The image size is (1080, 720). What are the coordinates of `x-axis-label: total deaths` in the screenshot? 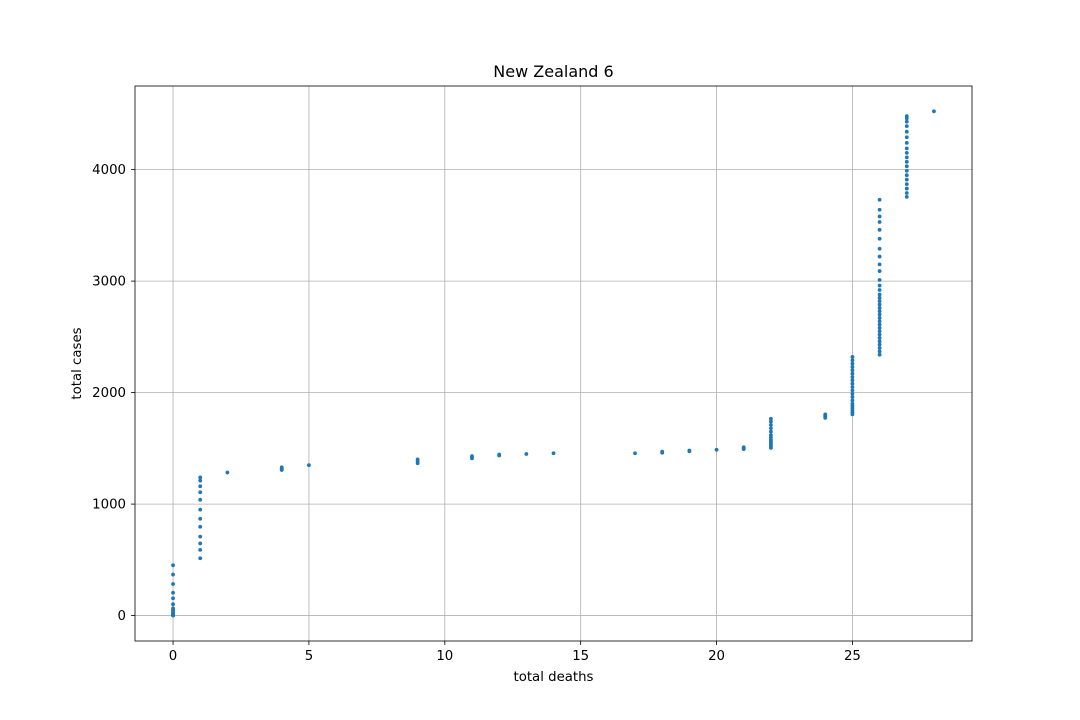 It's located at (554, 677).